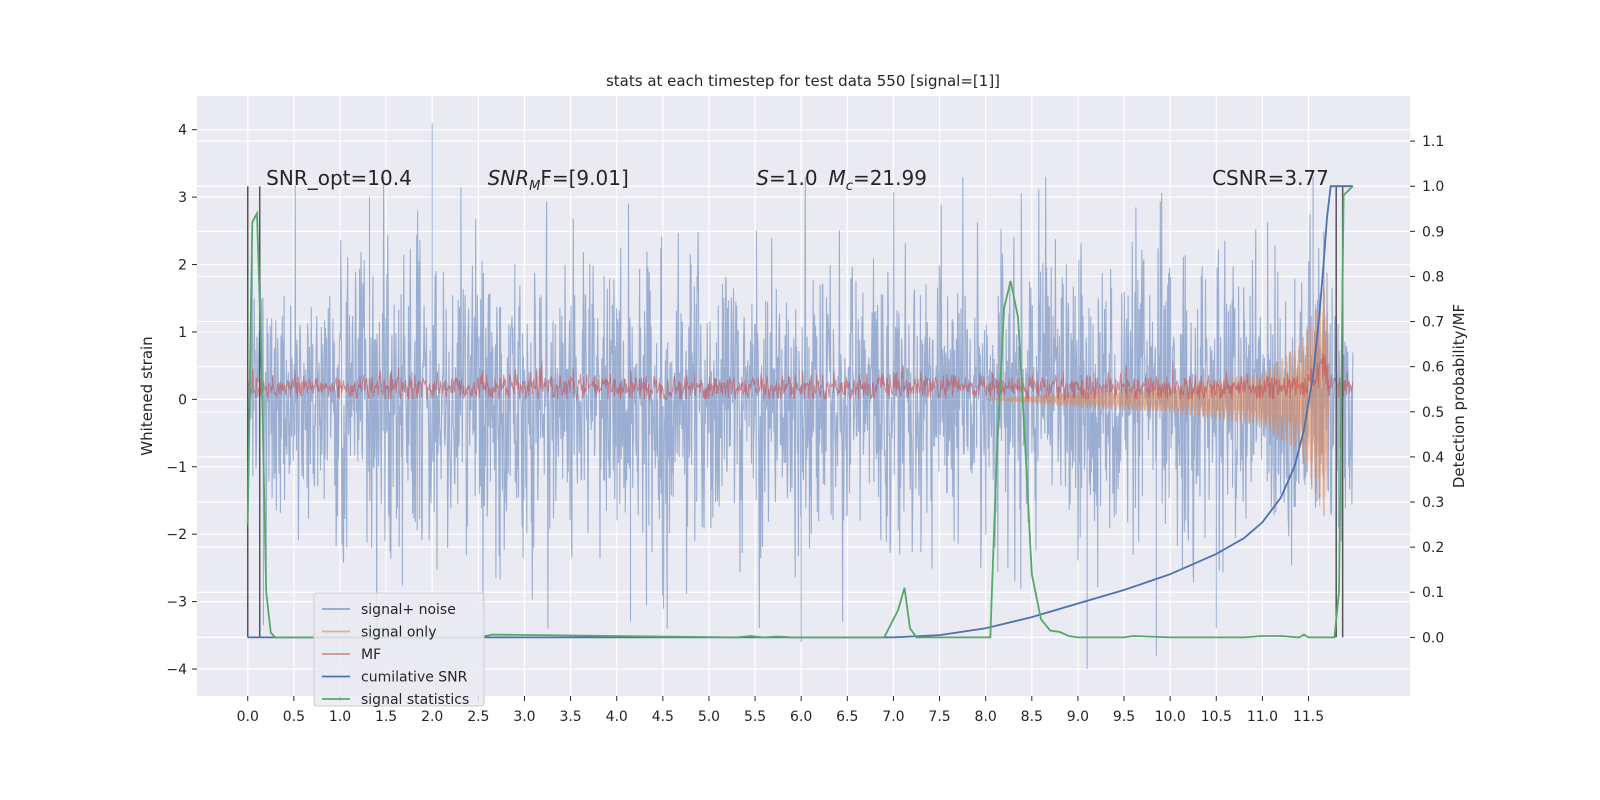 The width and height of the screenshot is (1600, 800). I want to click on y-tick-label: 0, so click(182, 400).